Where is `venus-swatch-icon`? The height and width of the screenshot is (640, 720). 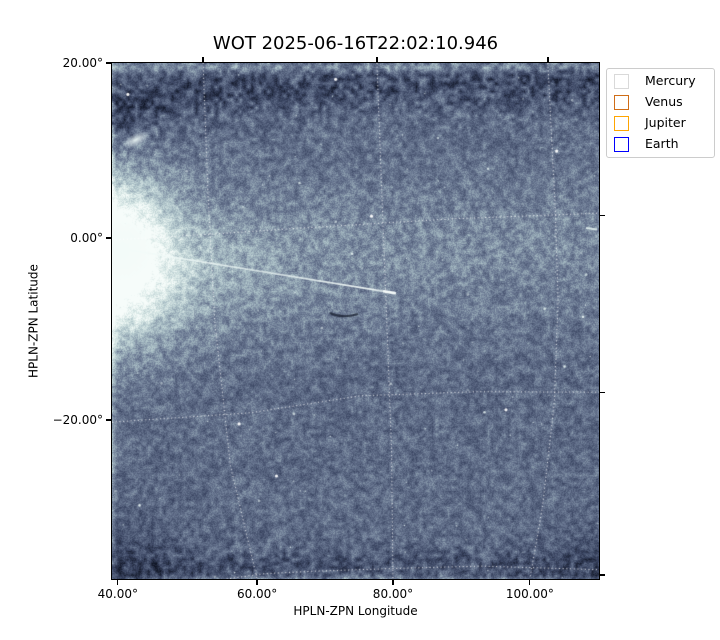 venus-swatch-icon is located at coordinates (621, 102).